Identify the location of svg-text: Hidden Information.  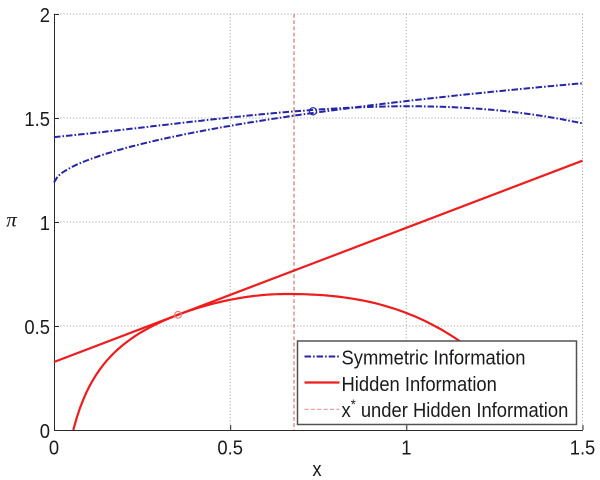
(419, 385).